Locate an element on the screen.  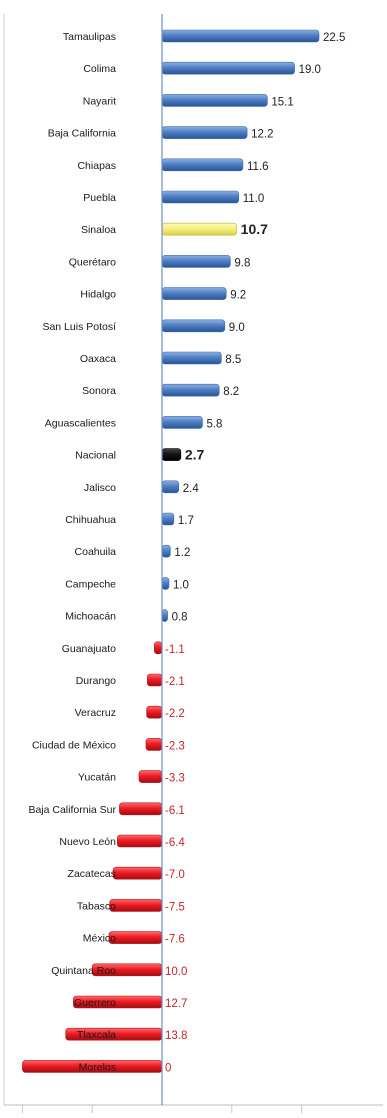
value-label: 1.7 is located at coordinates (186, 521).